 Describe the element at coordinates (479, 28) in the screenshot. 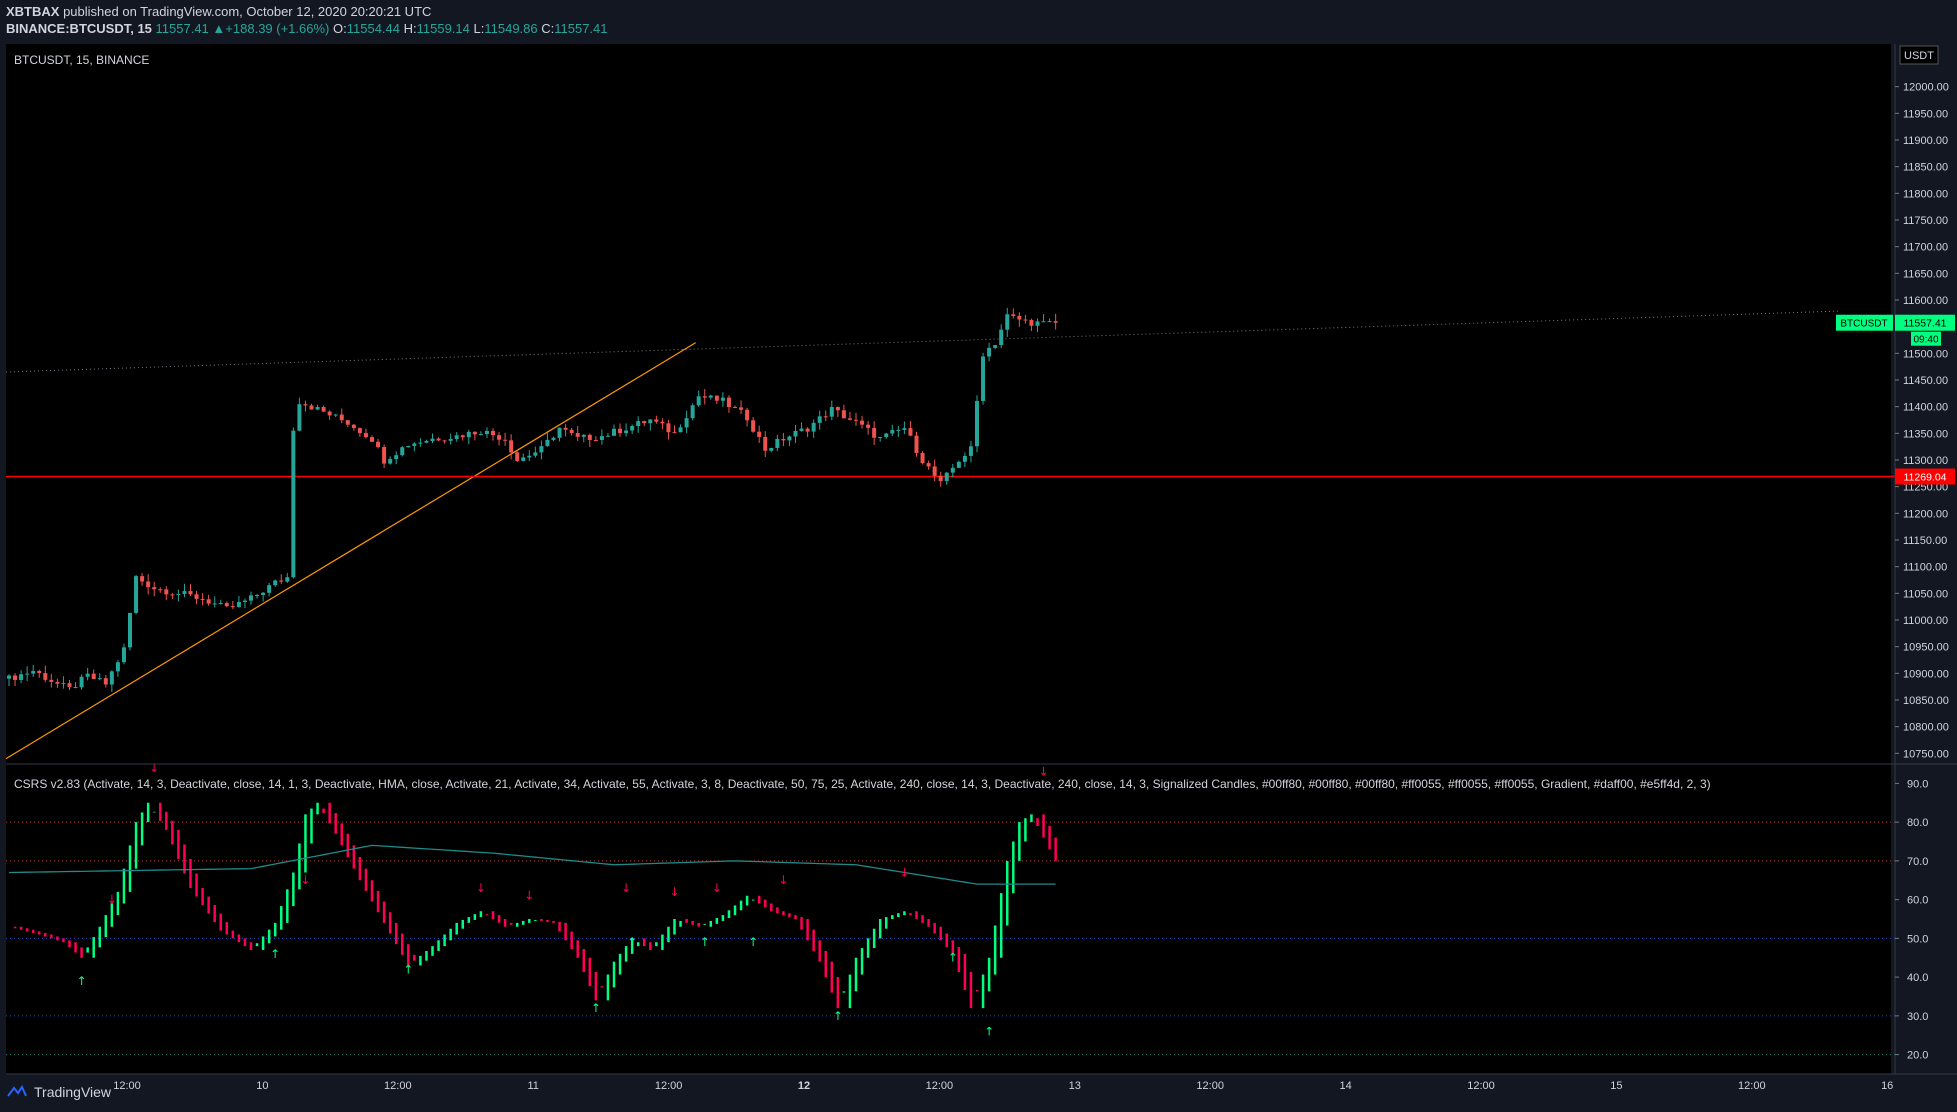

I see `low-label: L:` at that location.